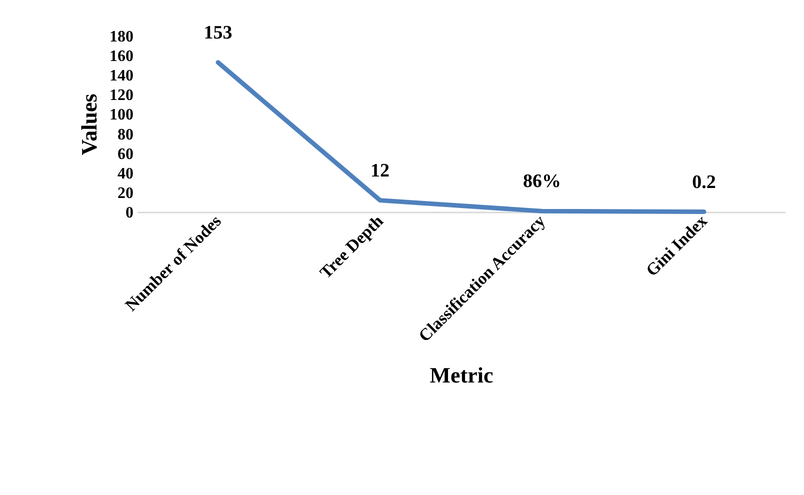  Describe the element at coordinates (122, 115) in the screenshot. I see `y-tick-label: 100` at that location.